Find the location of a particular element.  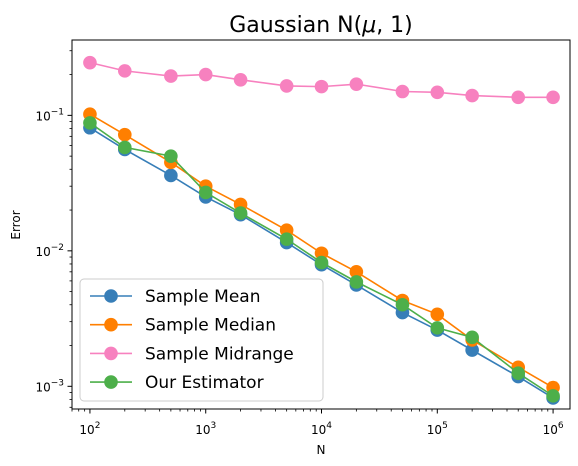

chart-title: Gaussian N(μ, 1) is located at coordinates (321, 25).